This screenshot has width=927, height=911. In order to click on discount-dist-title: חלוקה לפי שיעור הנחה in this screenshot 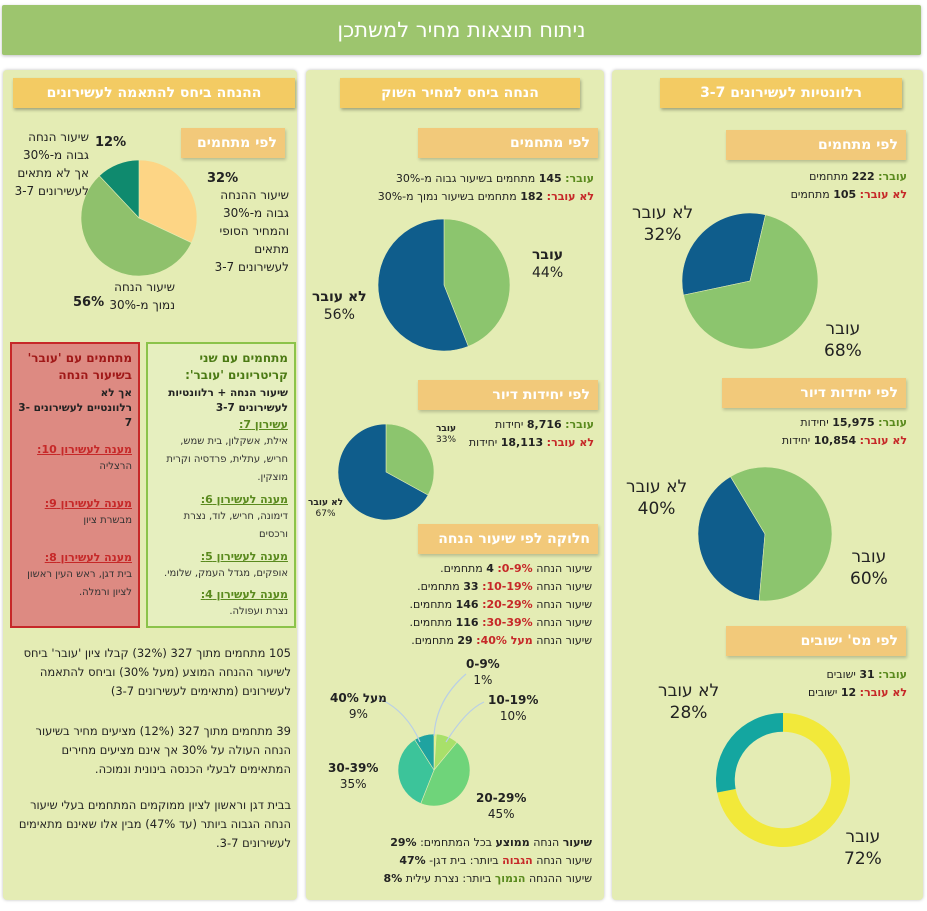, I will do `click(508, 539)`.